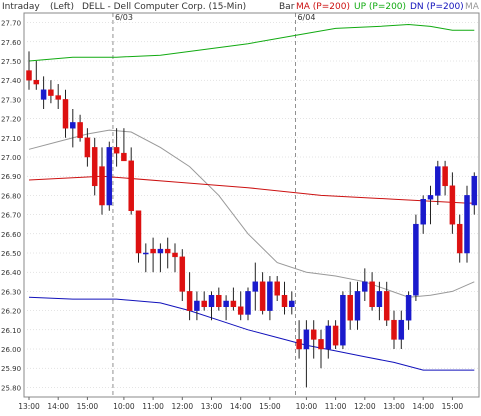 Image resolution: width=481 pixels, height=416 pixels. Describe the element at coordinates (11, 120) in the screenshot. I see `y-tick-label: 27.20` at that location.